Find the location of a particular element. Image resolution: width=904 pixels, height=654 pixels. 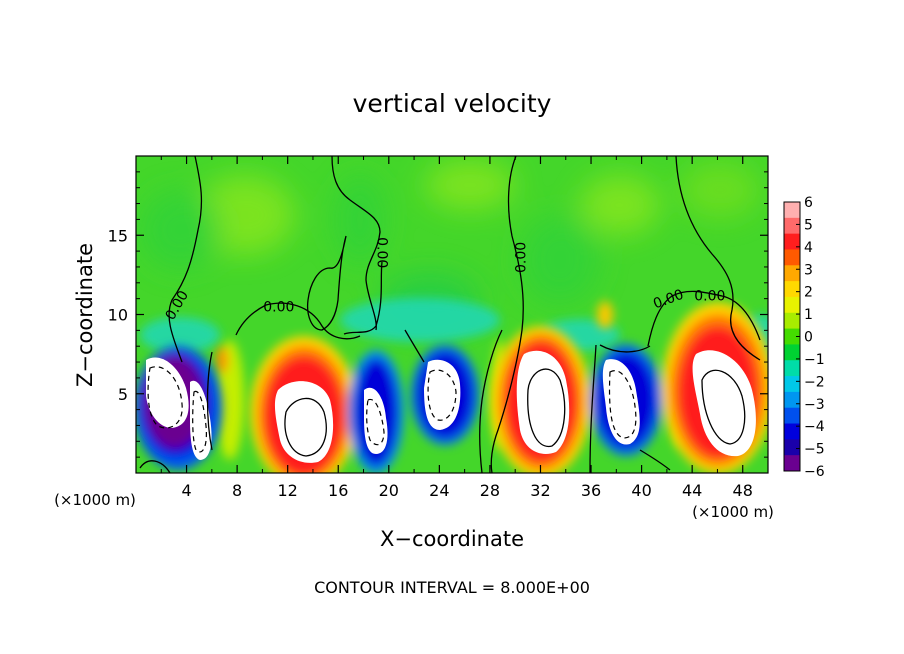

x-tick-label: 32 is located at coordinates (540, 490).